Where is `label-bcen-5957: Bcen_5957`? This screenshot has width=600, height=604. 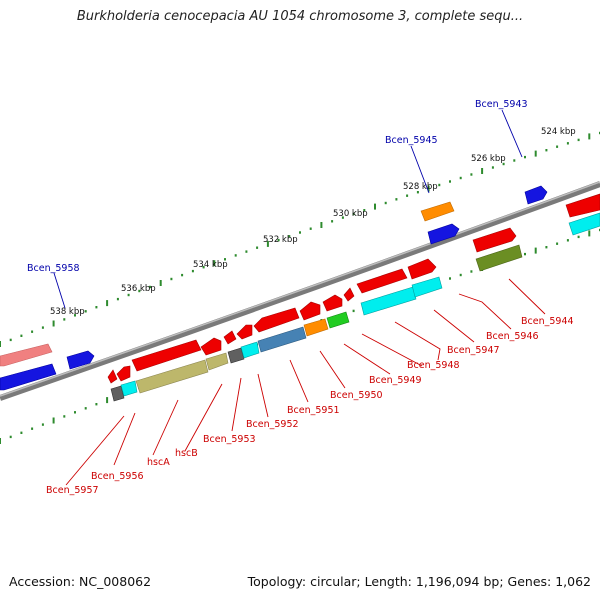
label-bcen-5957: Bcen_5957 is located at coordinates (72, 490).